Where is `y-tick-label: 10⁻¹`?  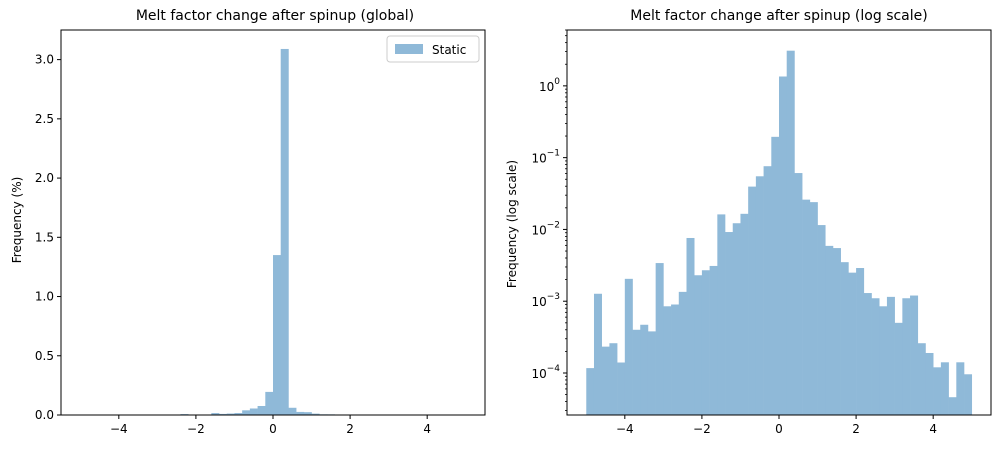
y-tick-label: 10⁻¹ is located at coordinates (545, 157).